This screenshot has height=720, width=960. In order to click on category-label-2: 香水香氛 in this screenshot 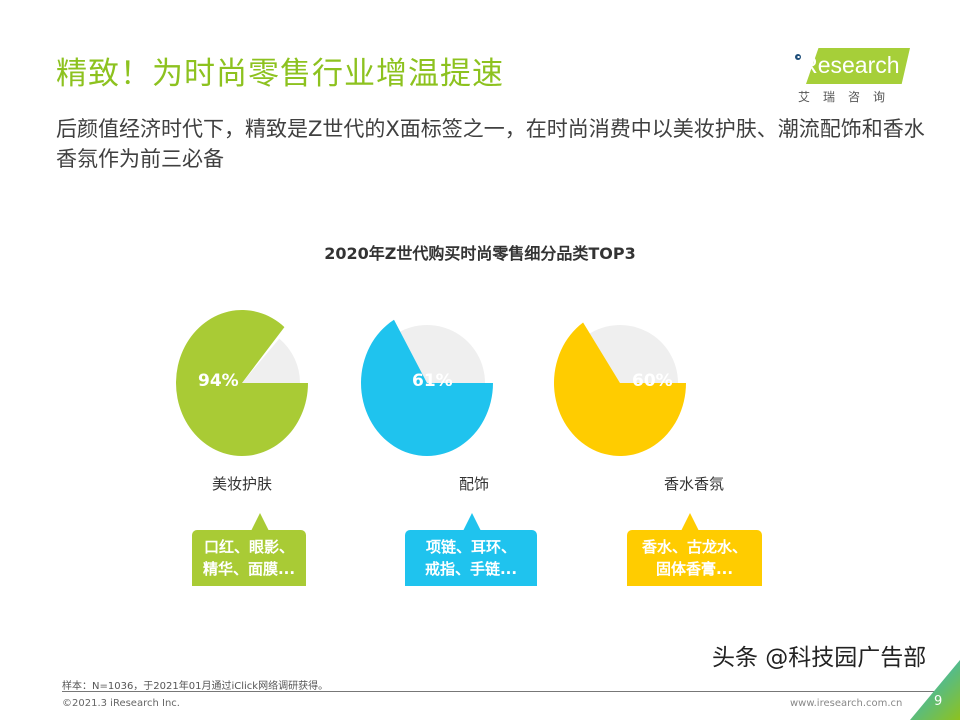, I will do `click(693, 484)`.